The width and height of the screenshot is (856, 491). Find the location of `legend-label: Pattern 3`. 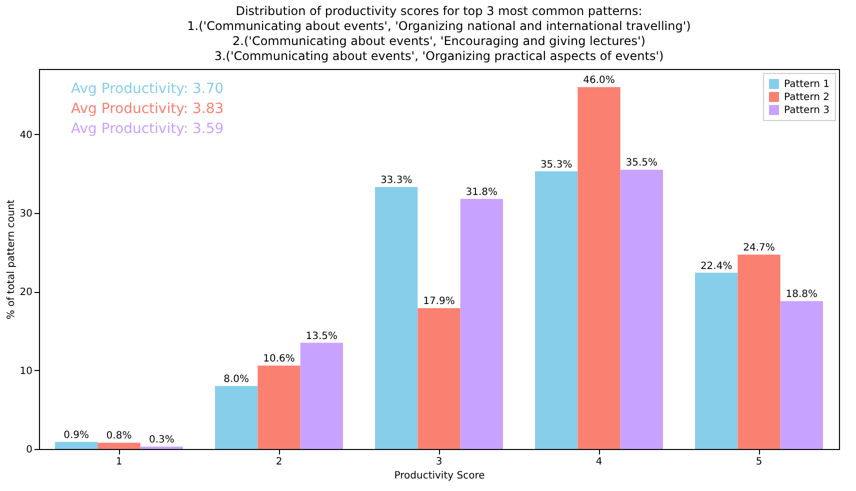

legend-label: Pattern 3 is located at coordinates (807, 110).